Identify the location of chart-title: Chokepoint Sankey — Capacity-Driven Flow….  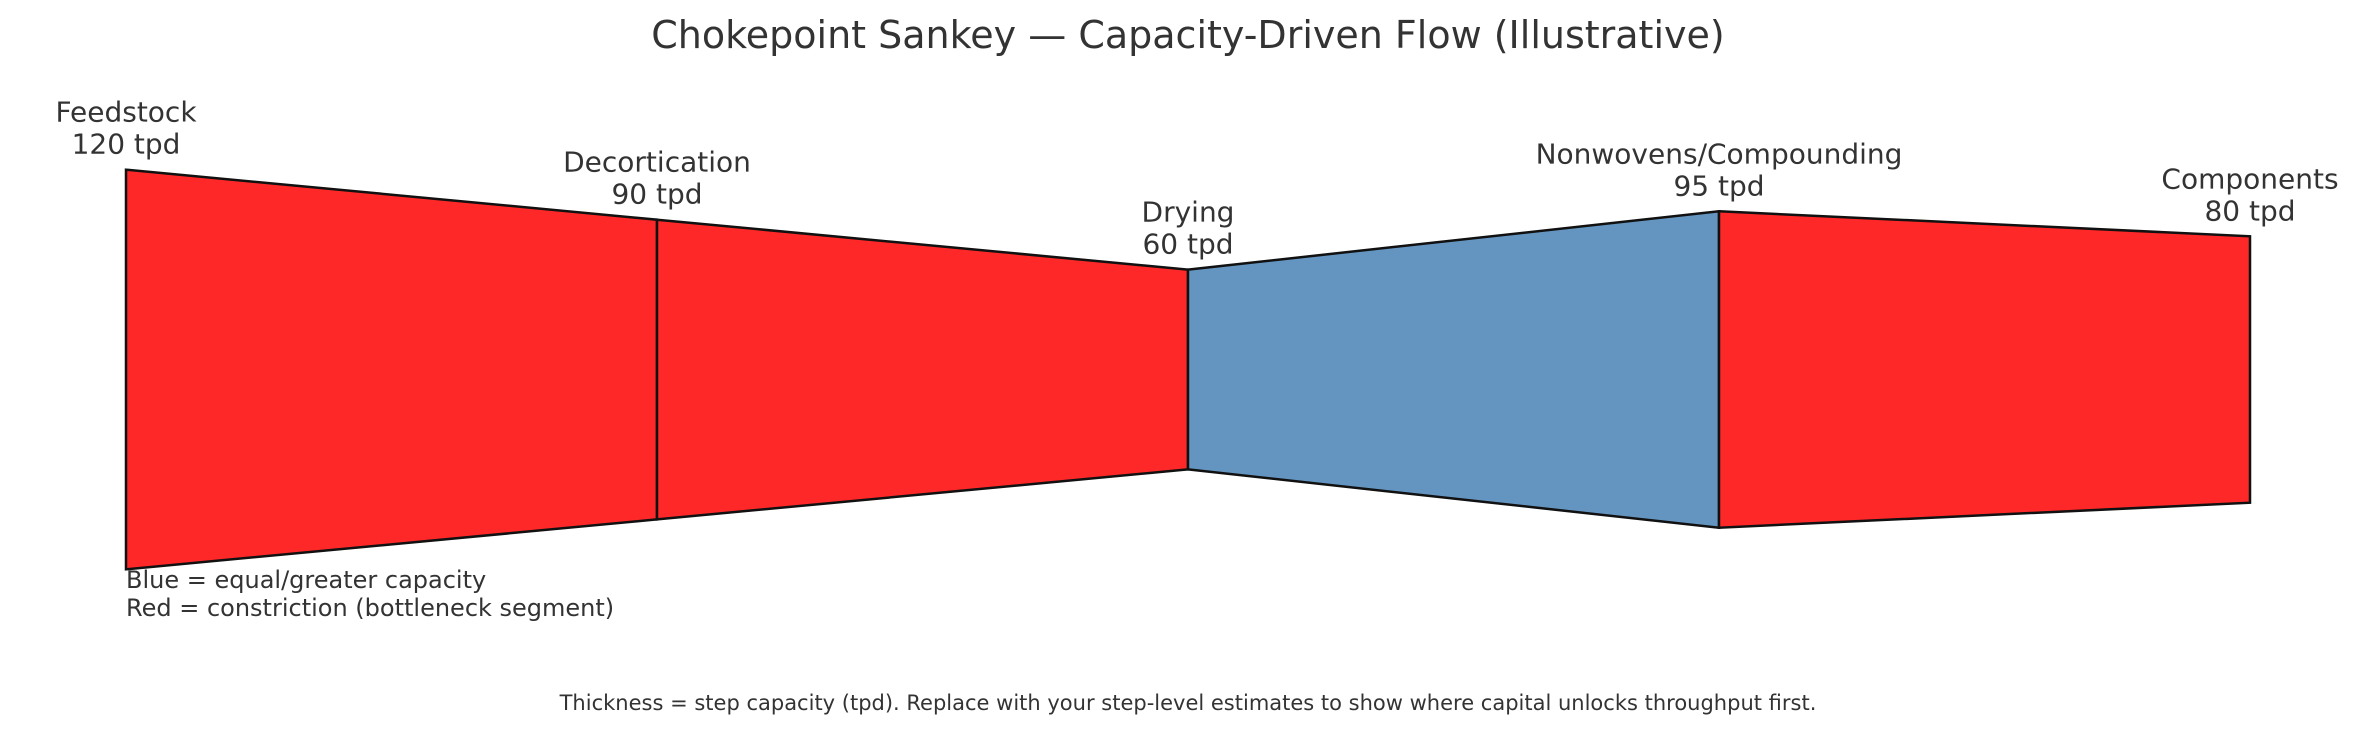
(1187, 35).